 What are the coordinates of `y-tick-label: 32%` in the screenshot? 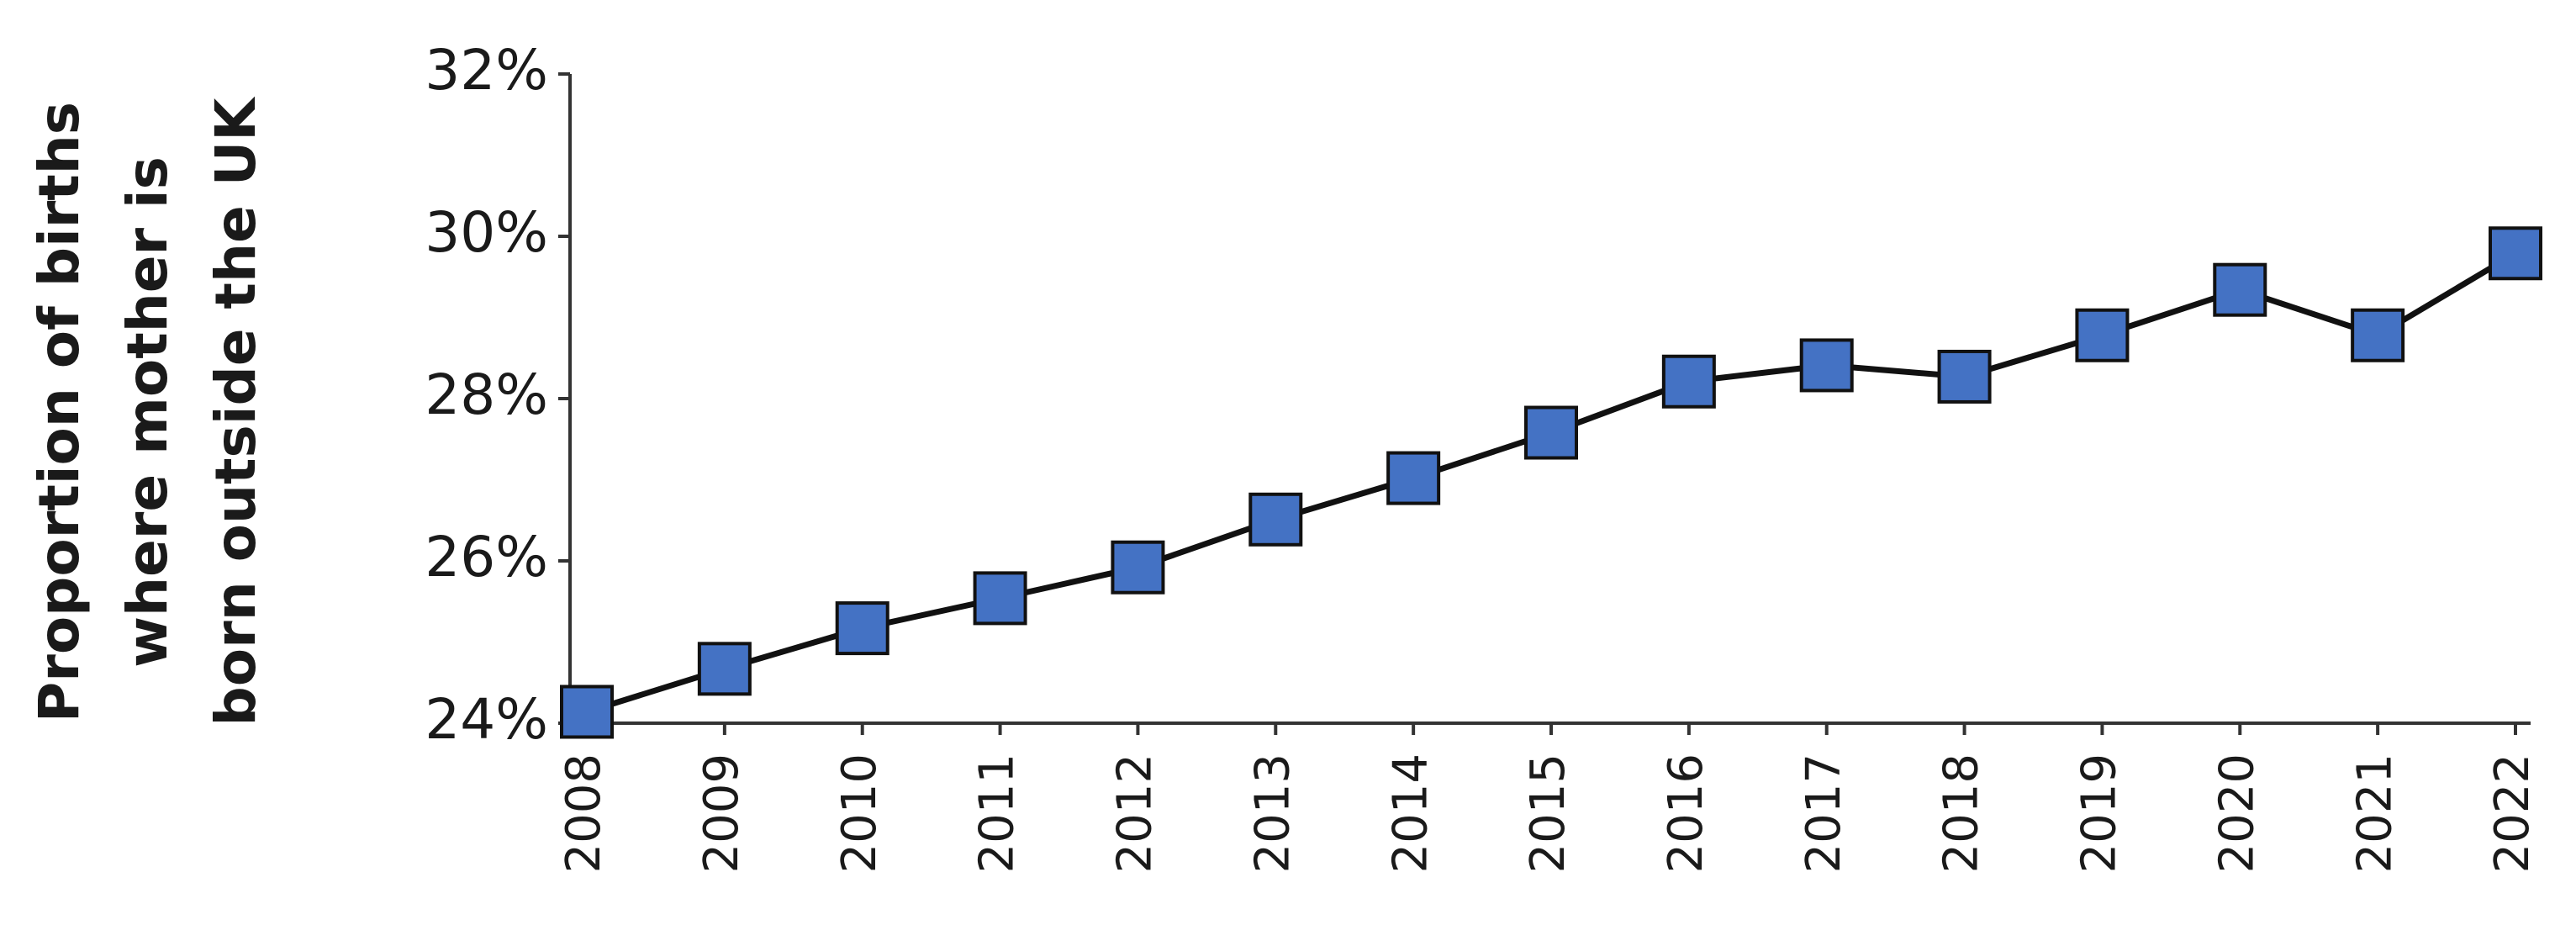 It's located at (486, 70).